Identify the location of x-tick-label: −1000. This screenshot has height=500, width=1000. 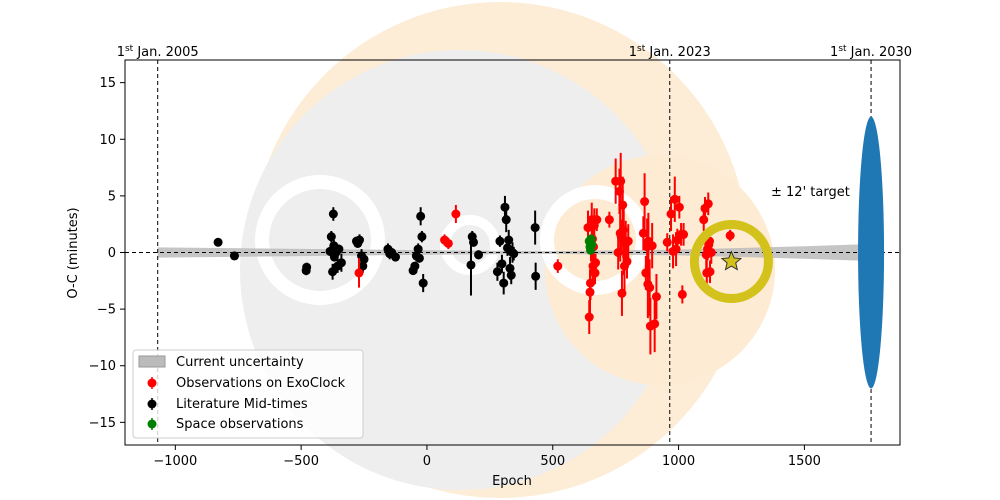
(175, 461).